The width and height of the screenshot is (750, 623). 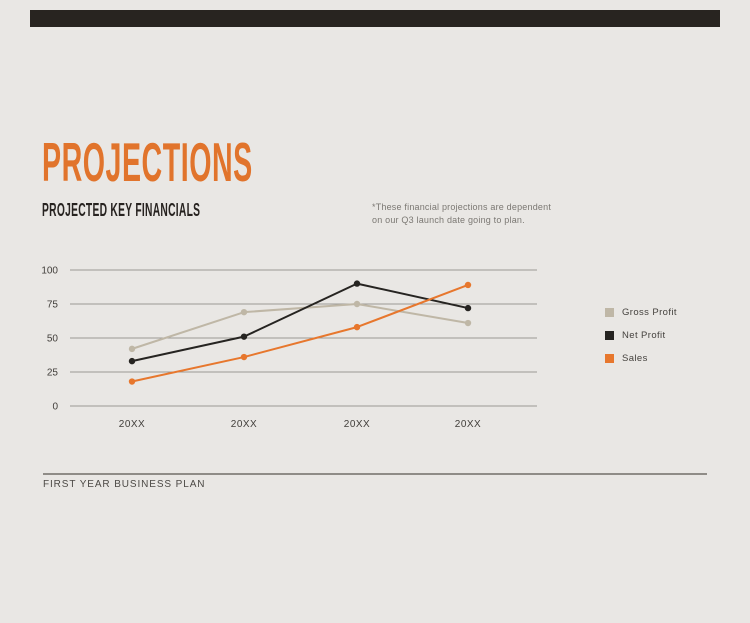 I want to click on series-line-gross-profit, so click(x=300, y=326).